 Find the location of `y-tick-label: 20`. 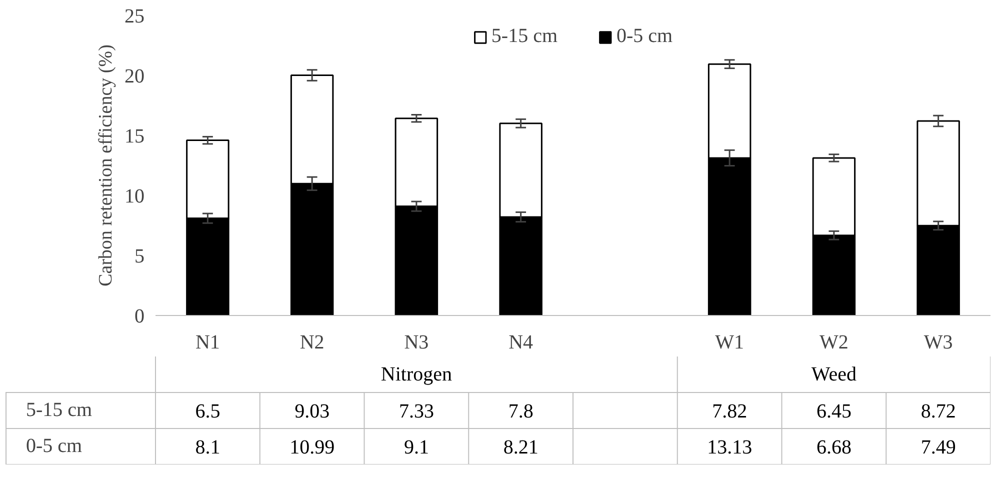

y-tick-label: 20 is located at coordinates (134, 77).